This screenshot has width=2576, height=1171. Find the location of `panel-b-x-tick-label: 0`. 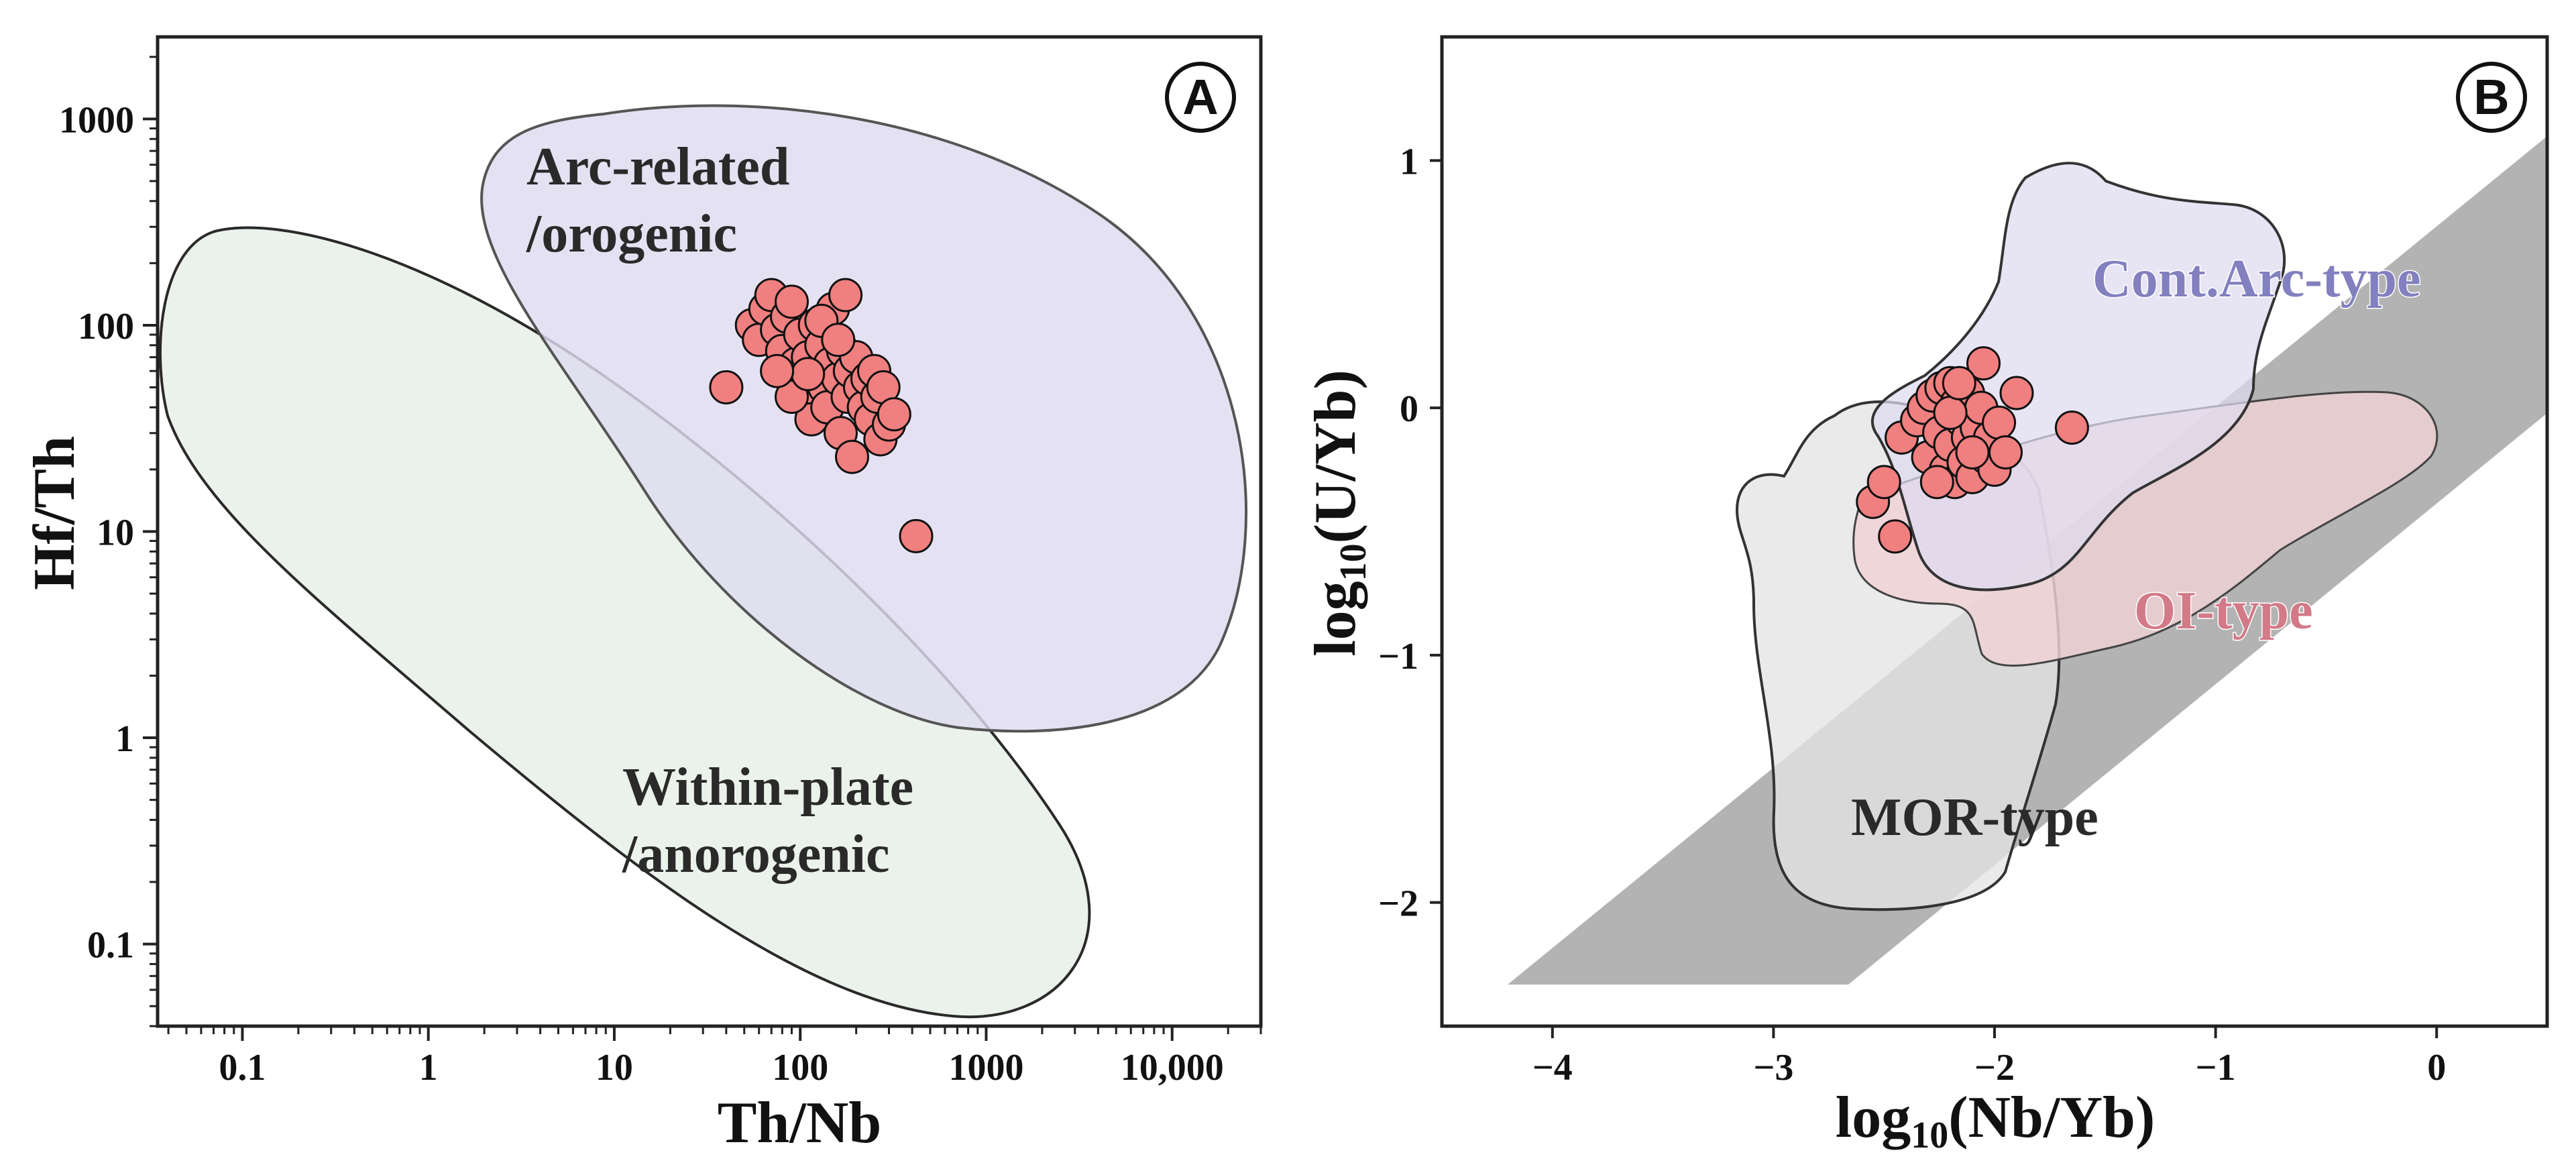

panel-b-x-tick-label: 0 is located at coordinates (2436, 1068).